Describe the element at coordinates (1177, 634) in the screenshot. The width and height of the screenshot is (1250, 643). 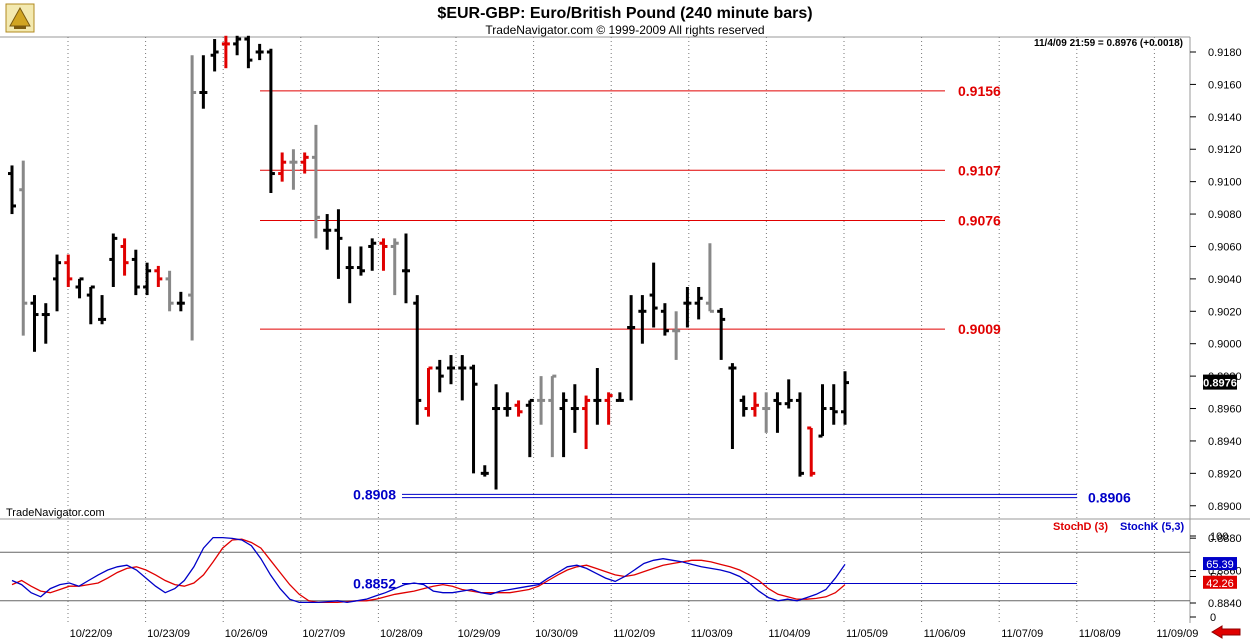
I see `date-tick-label: 11/09/09` at that location.